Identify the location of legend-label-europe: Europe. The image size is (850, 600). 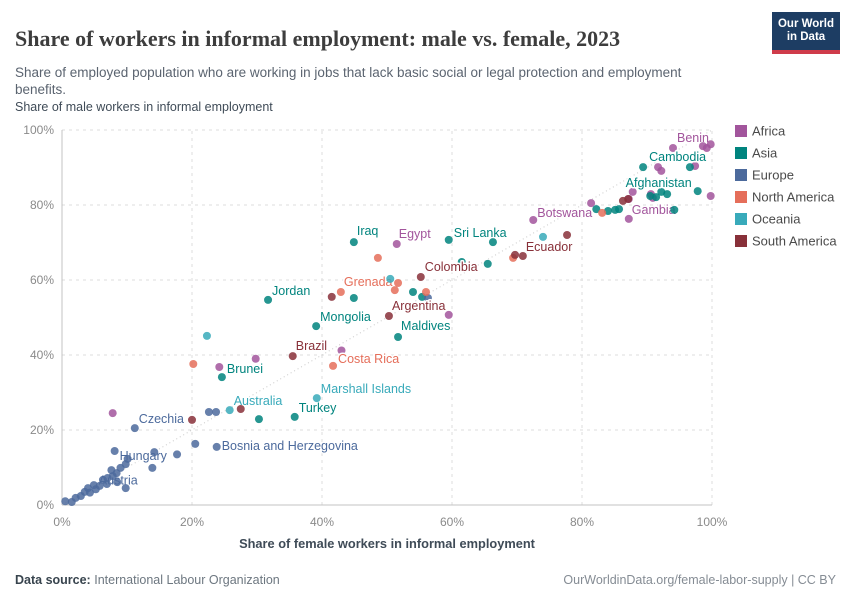
(773, 175).